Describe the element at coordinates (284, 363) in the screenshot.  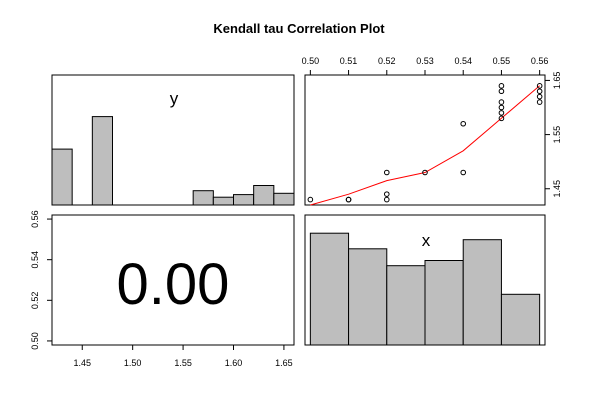
I see `correlation-x-tick-label: 1.65` at that location.